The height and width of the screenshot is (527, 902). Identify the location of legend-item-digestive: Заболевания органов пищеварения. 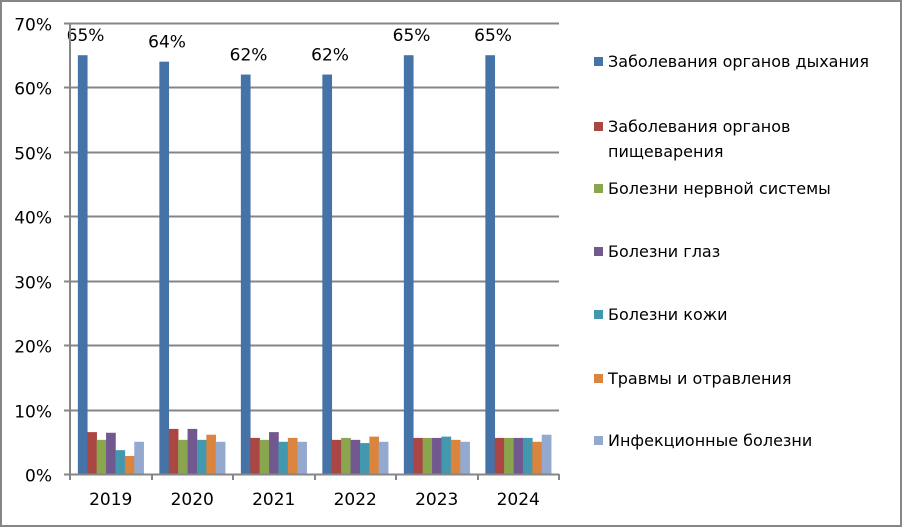
(706, 139).